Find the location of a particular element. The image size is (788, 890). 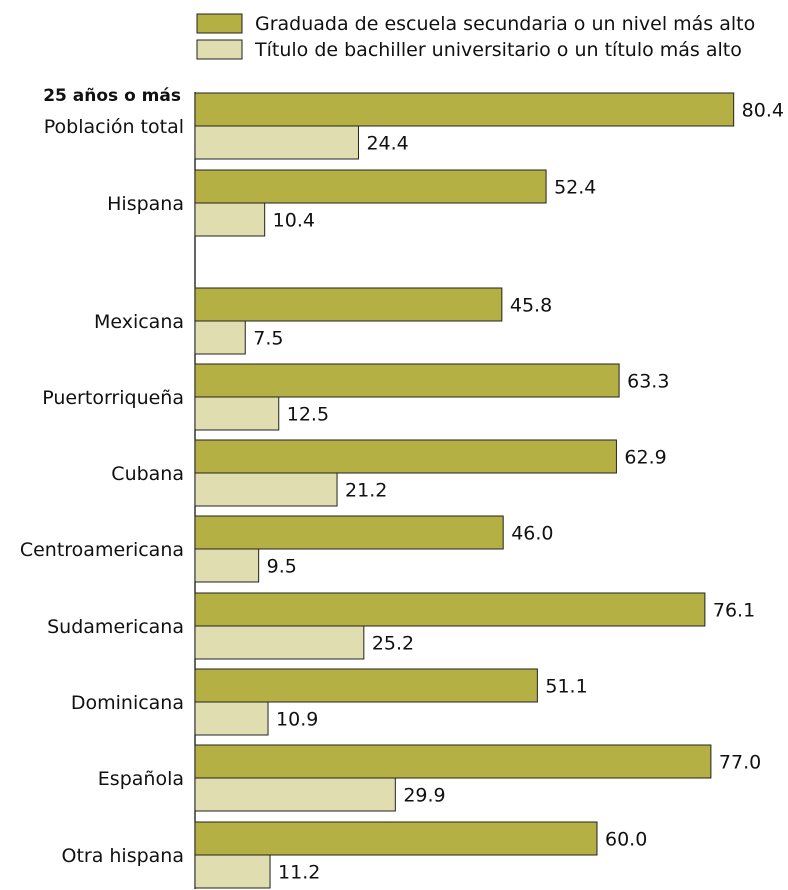

value-label-dominicana-bachiller: 10.9 is located at coordinates (297, 720).